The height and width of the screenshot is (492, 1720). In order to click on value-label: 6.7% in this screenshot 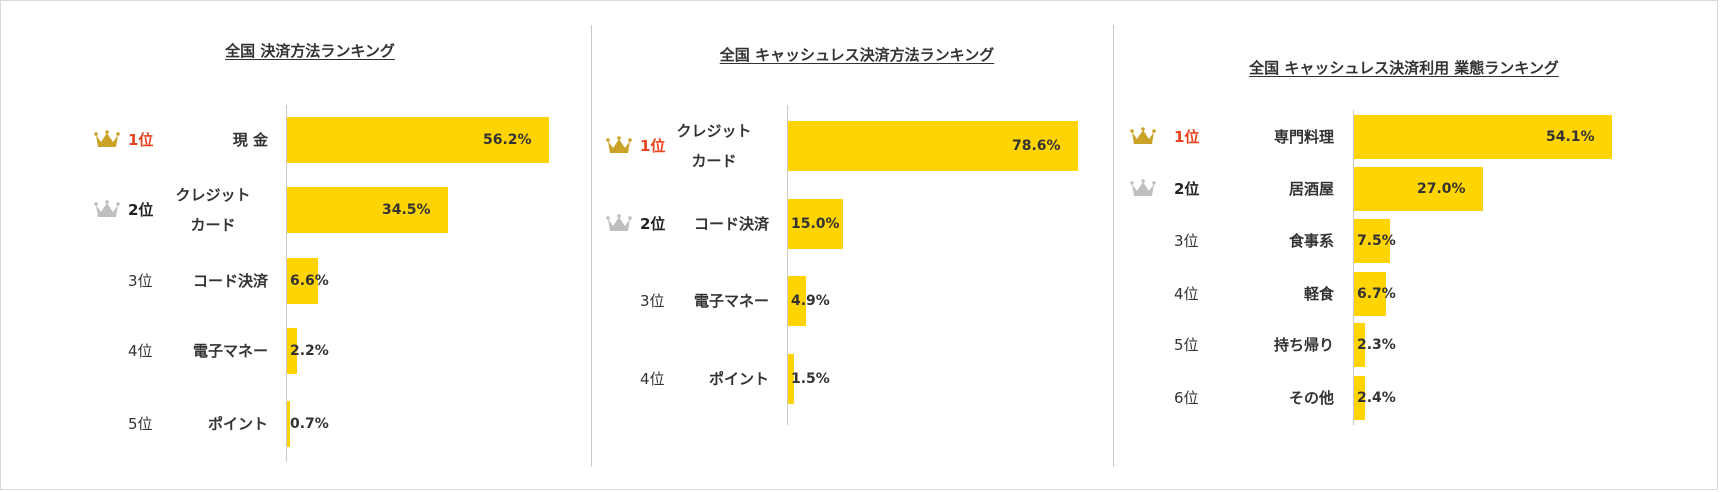, I will do `click(1376, 294)`.